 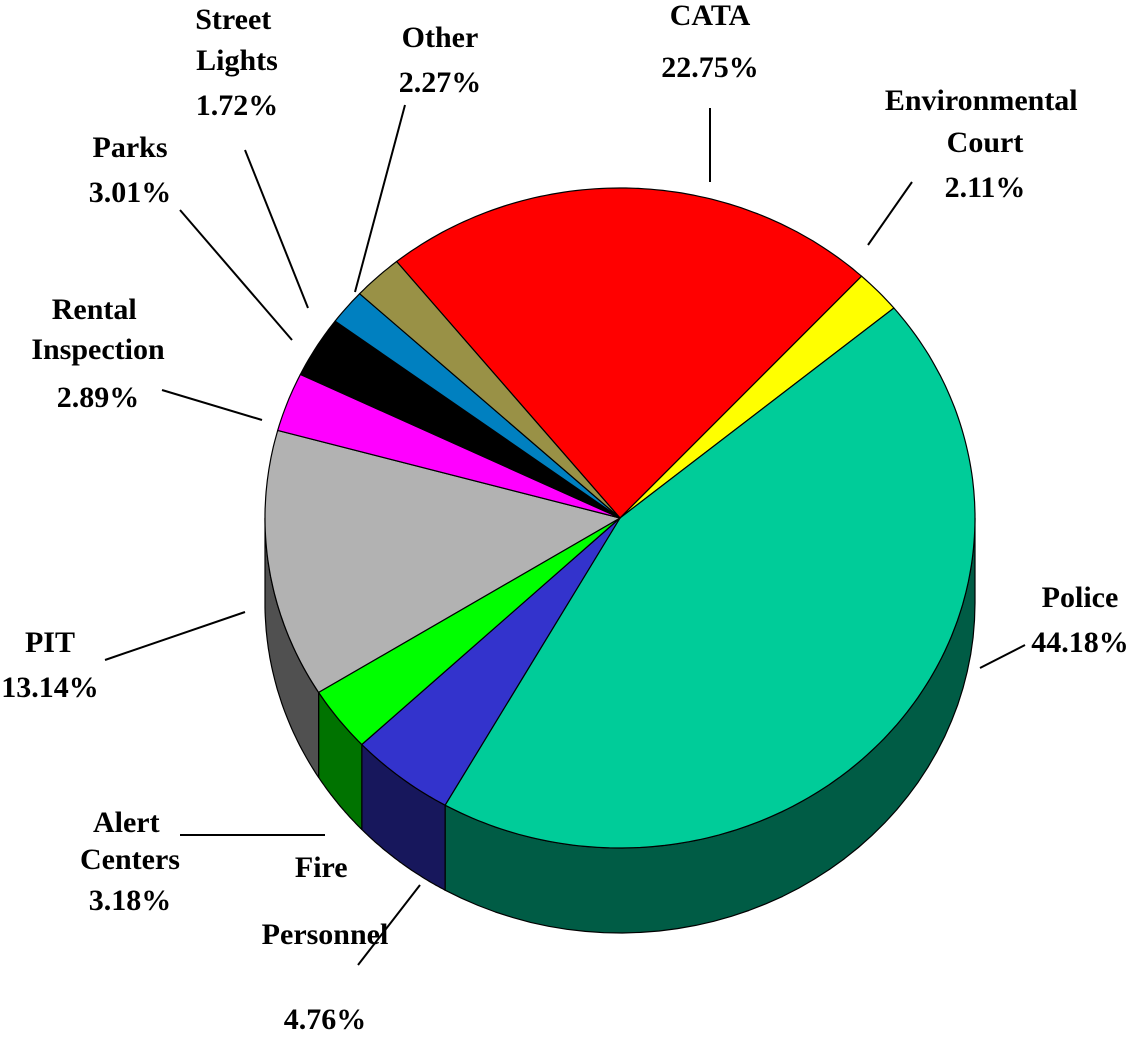 I want to click on slice-label: Street Lights, so click(x=237, y=40).